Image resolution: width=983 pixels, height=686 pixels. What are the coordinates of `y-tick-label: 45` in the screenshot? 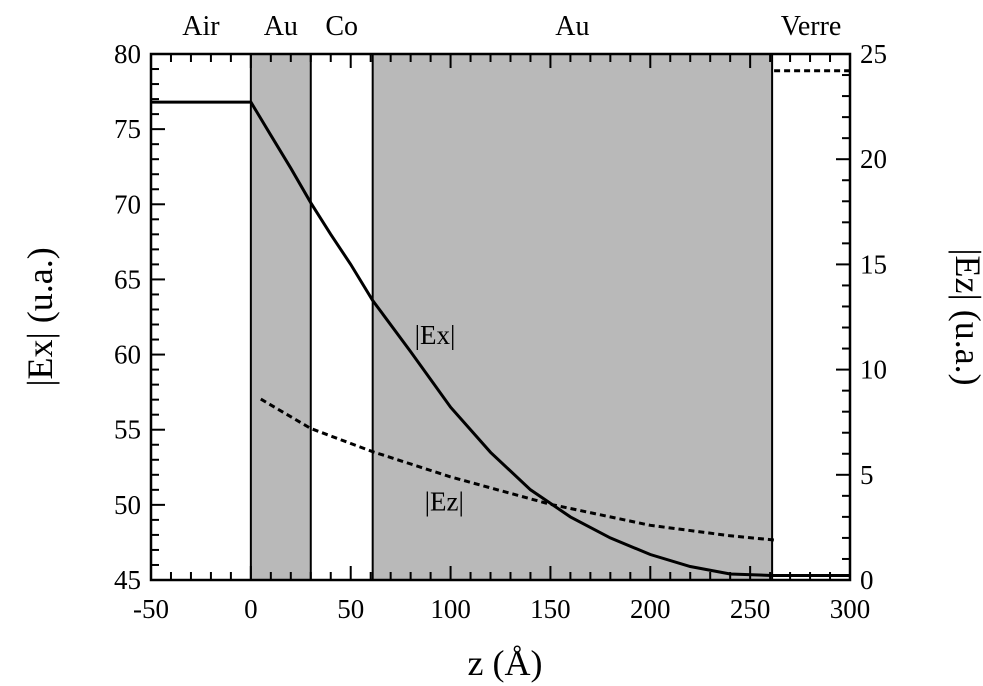 It's located at (127, 580).